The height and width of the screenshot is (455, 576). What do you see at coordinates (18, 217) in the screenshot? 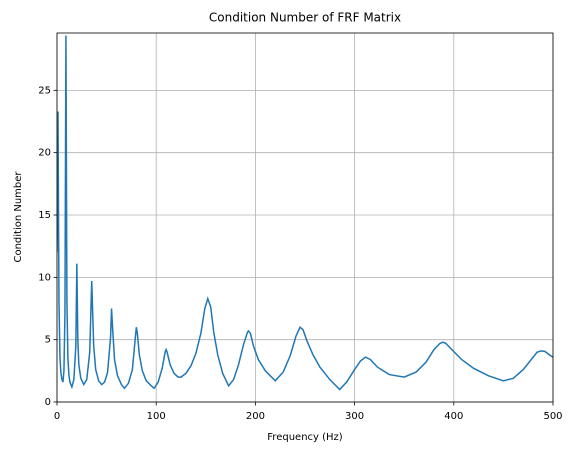
I see `y-axis-label: Condition Number` at bounding box center [18, 217].